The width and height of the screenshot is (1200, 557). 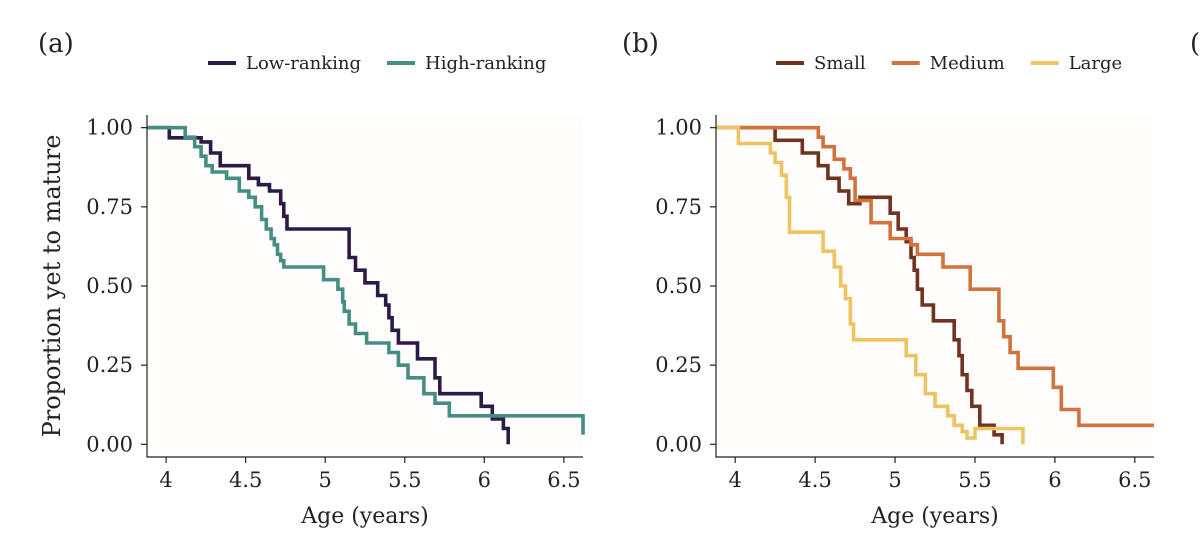 What do you see at coordinates (109, 365) in the screenshot?
I see `y-tick-label-a: 0.25` at bounding box center [109, 365].